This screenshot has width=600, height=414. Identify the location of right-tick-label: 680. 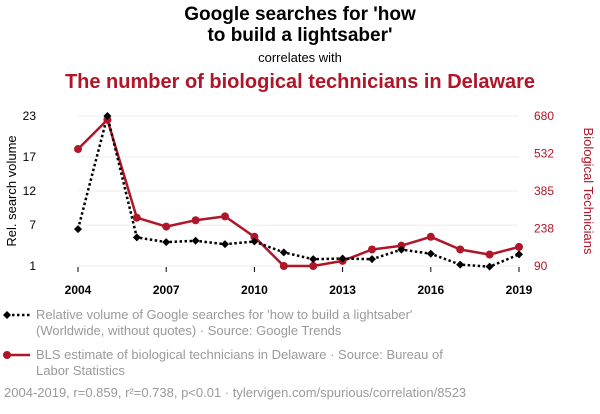
(544, 116).